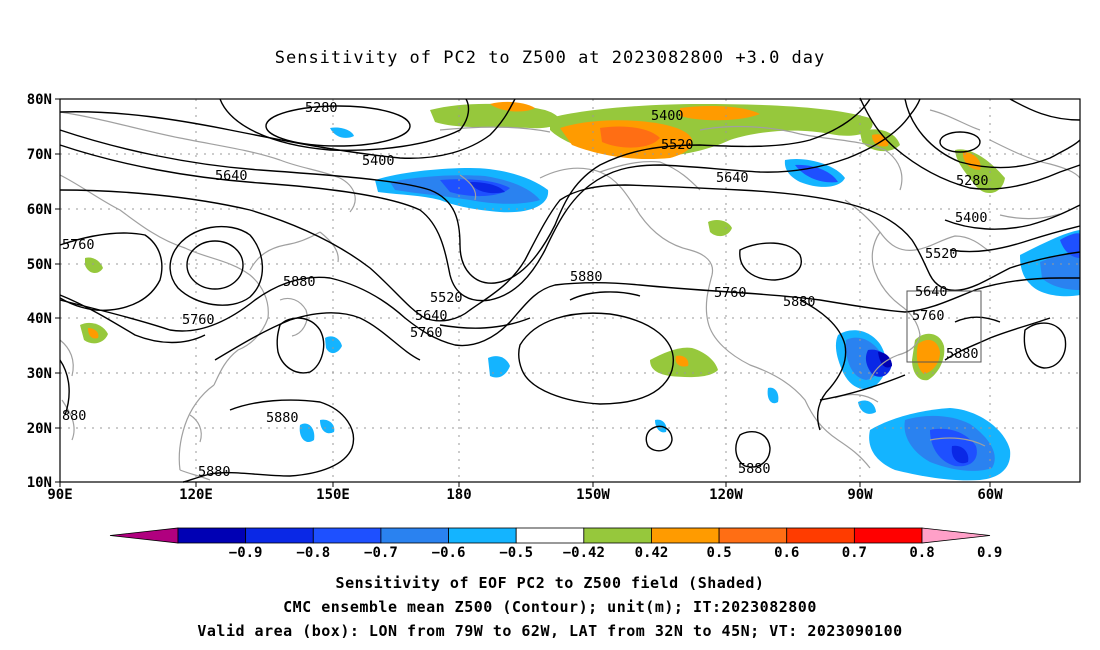  What do you see at coordinates (39, 374) in the screenshot?
I see `lat-label: 30N` at bounding box center [39, 374].